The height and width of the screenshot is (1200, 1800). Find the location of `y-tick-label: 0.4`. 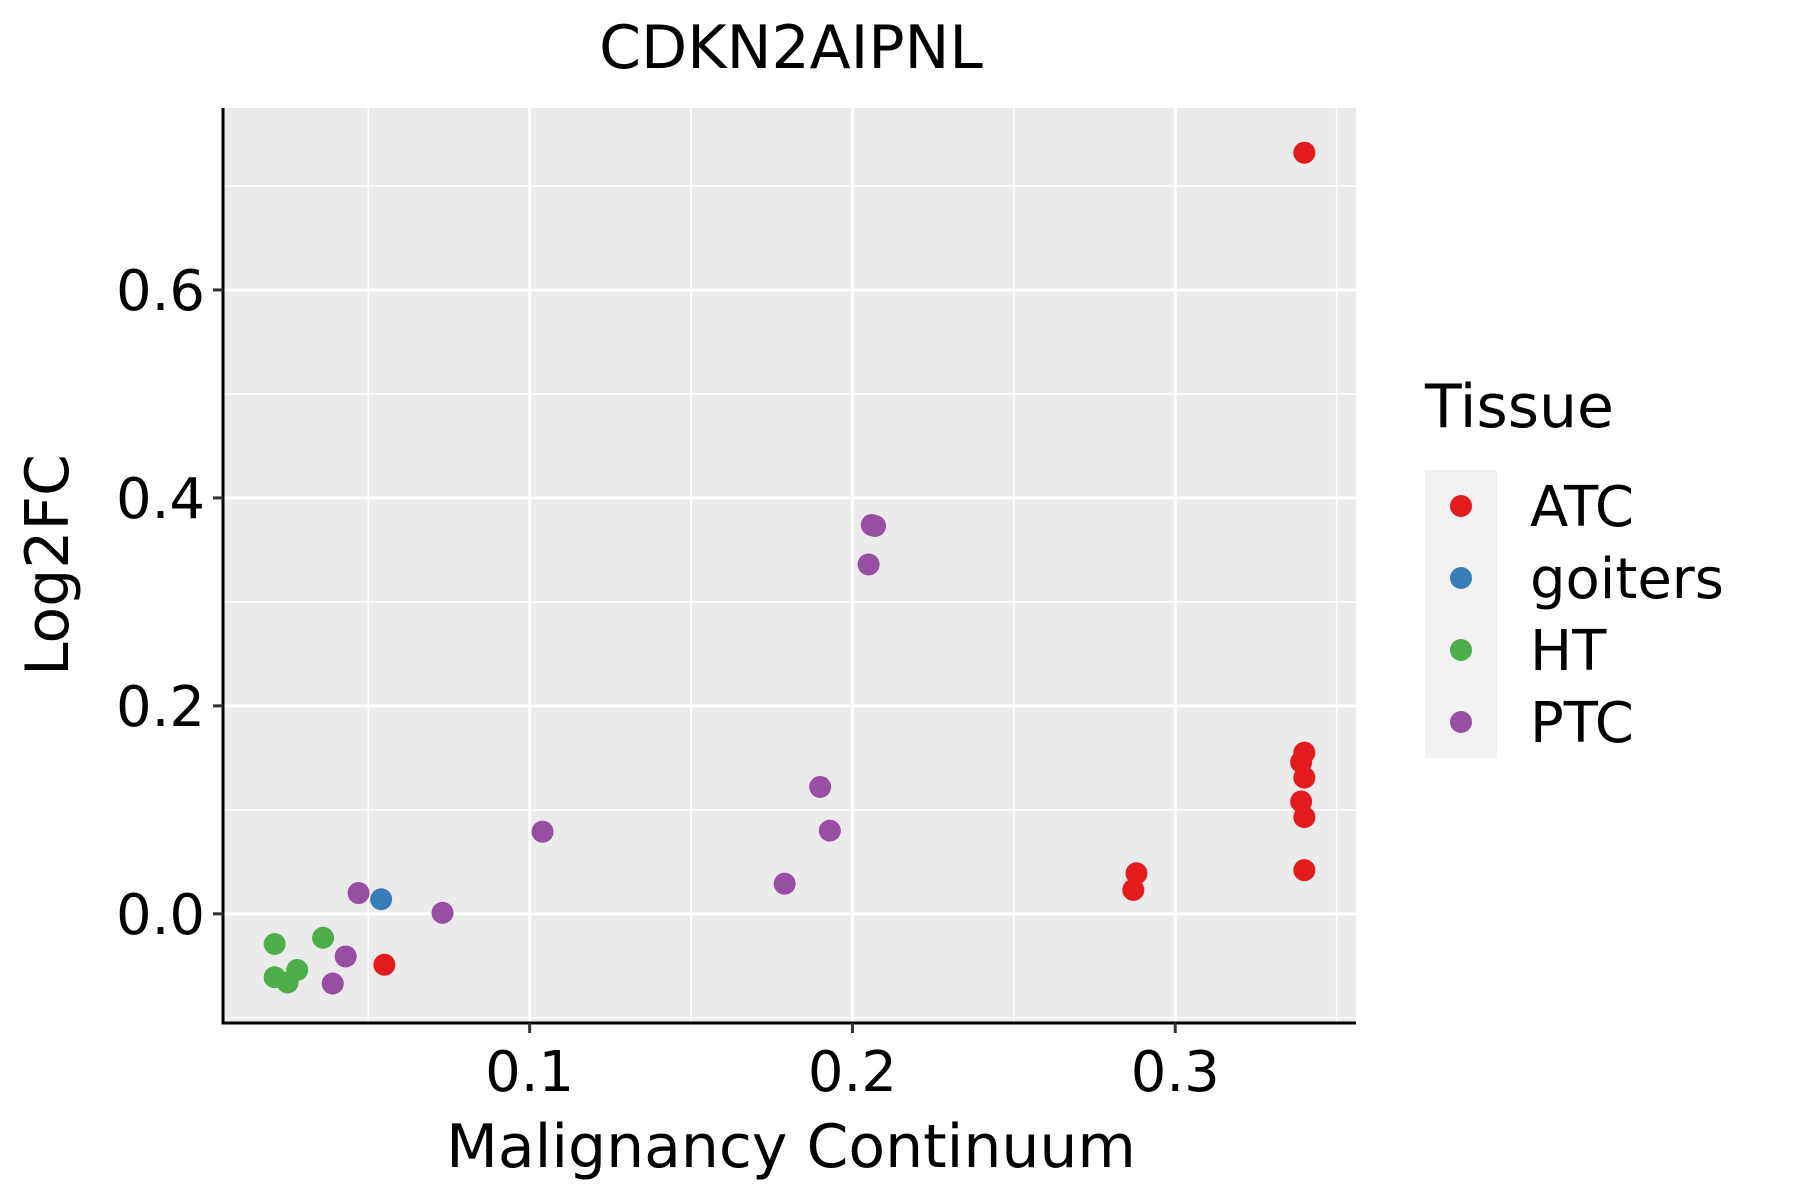

y-tick-label: 0.4 is located at coordinates (160, 499).